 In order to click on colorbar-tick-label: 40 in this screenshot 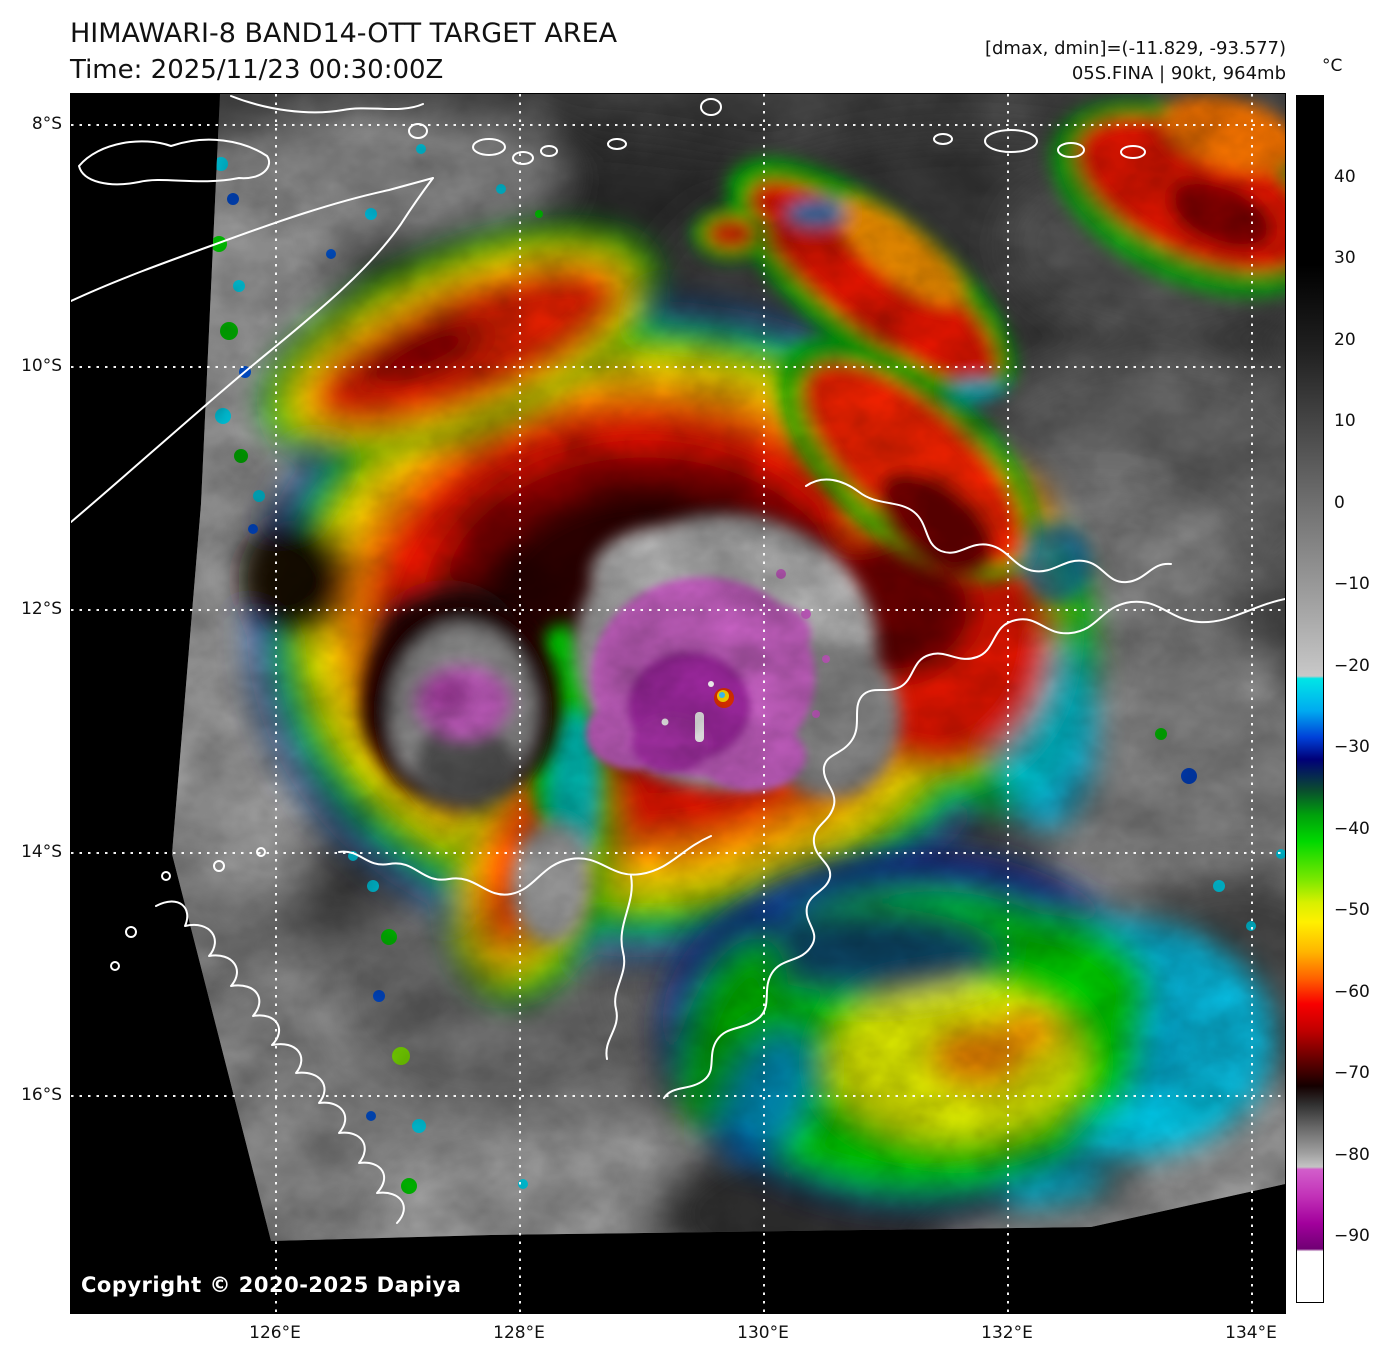, I will do `click(1345, 177)`.